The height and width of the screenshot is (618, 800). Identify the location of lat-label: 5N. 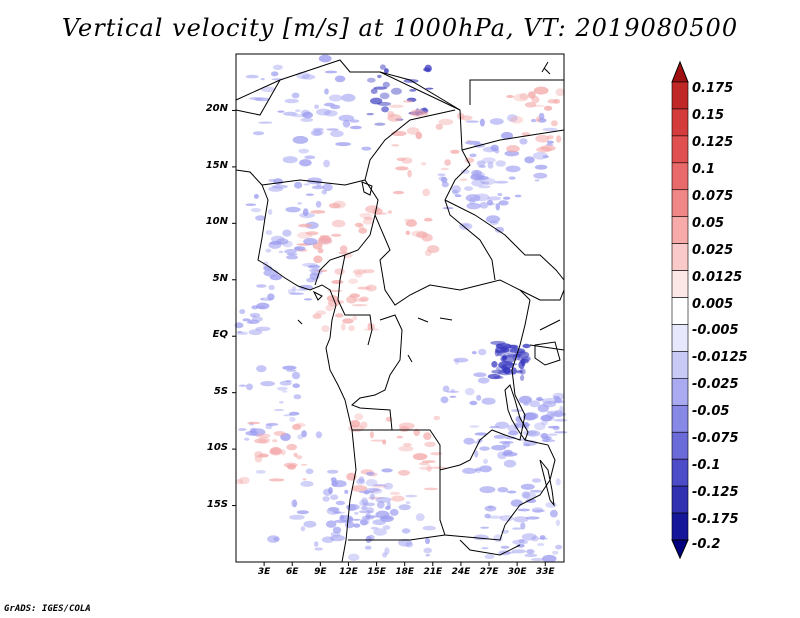
(220, 278).